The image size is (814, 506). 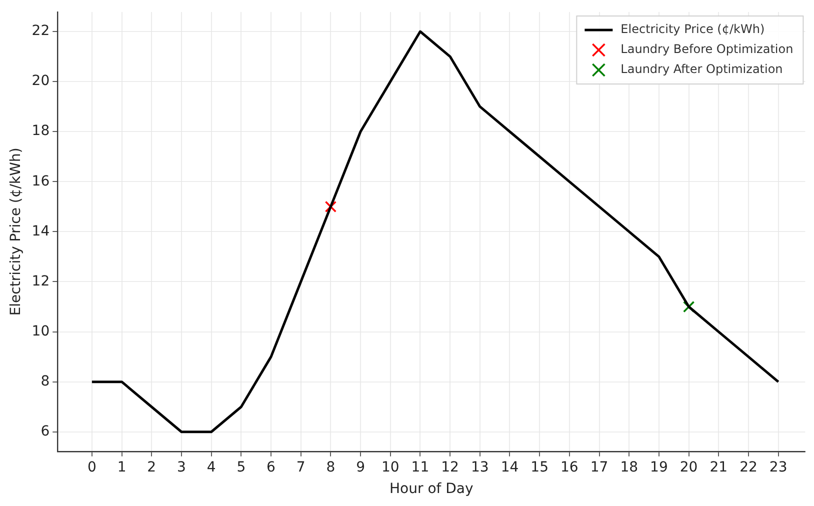 What do you see at coordinates (45, 432) in the screenshot?
I see `y-tick-label: 6` at bounding box center [45, 432].